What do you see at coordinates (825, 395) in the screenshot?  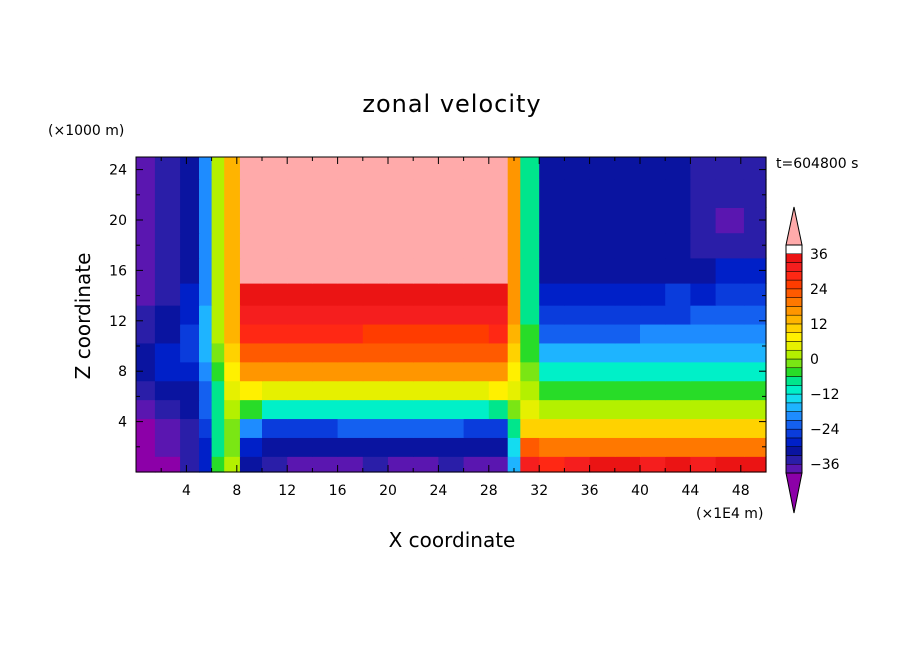 I see `colorbar-label: −12` at bounding box center [825, 395].